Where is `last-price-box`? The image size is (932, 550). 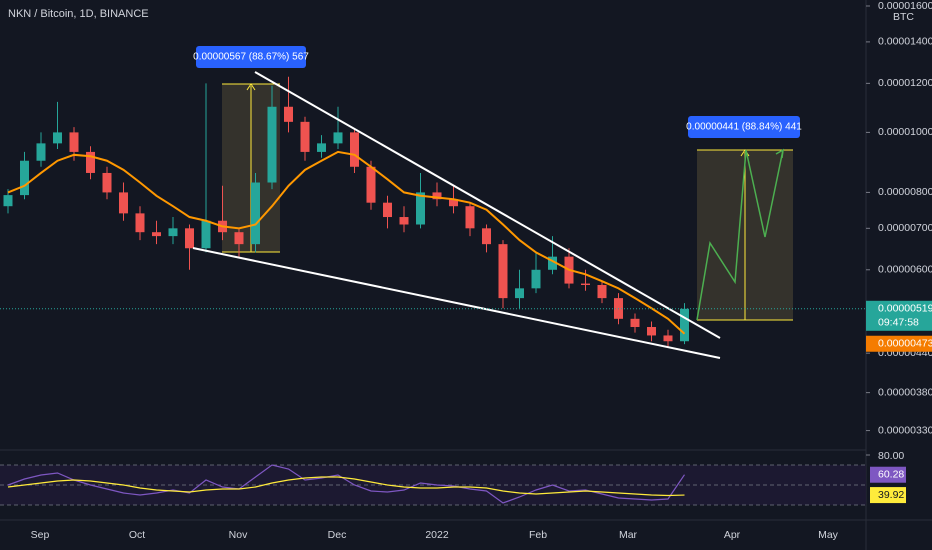 last-price-box is located at coordinates (899, 315).